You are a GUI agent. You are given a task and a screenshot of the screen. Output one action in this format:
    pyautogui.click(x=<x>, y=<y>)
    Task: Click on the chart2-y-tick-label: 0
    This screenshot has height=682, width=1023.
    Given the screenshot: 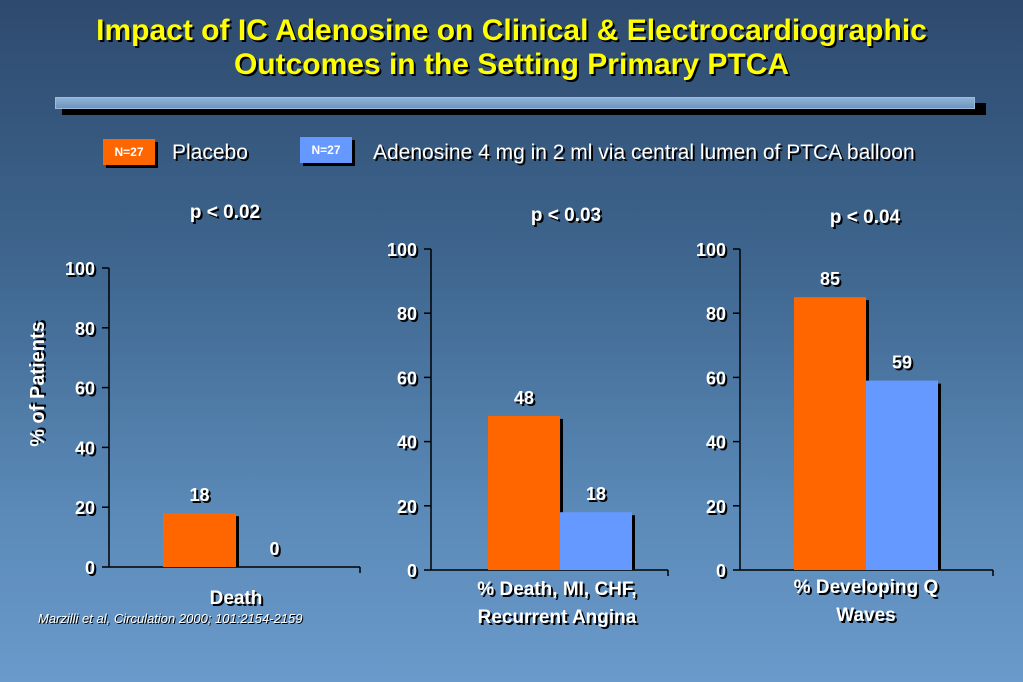 What is the action you would take?
    pyautogui.click(x=412, y=571)
    